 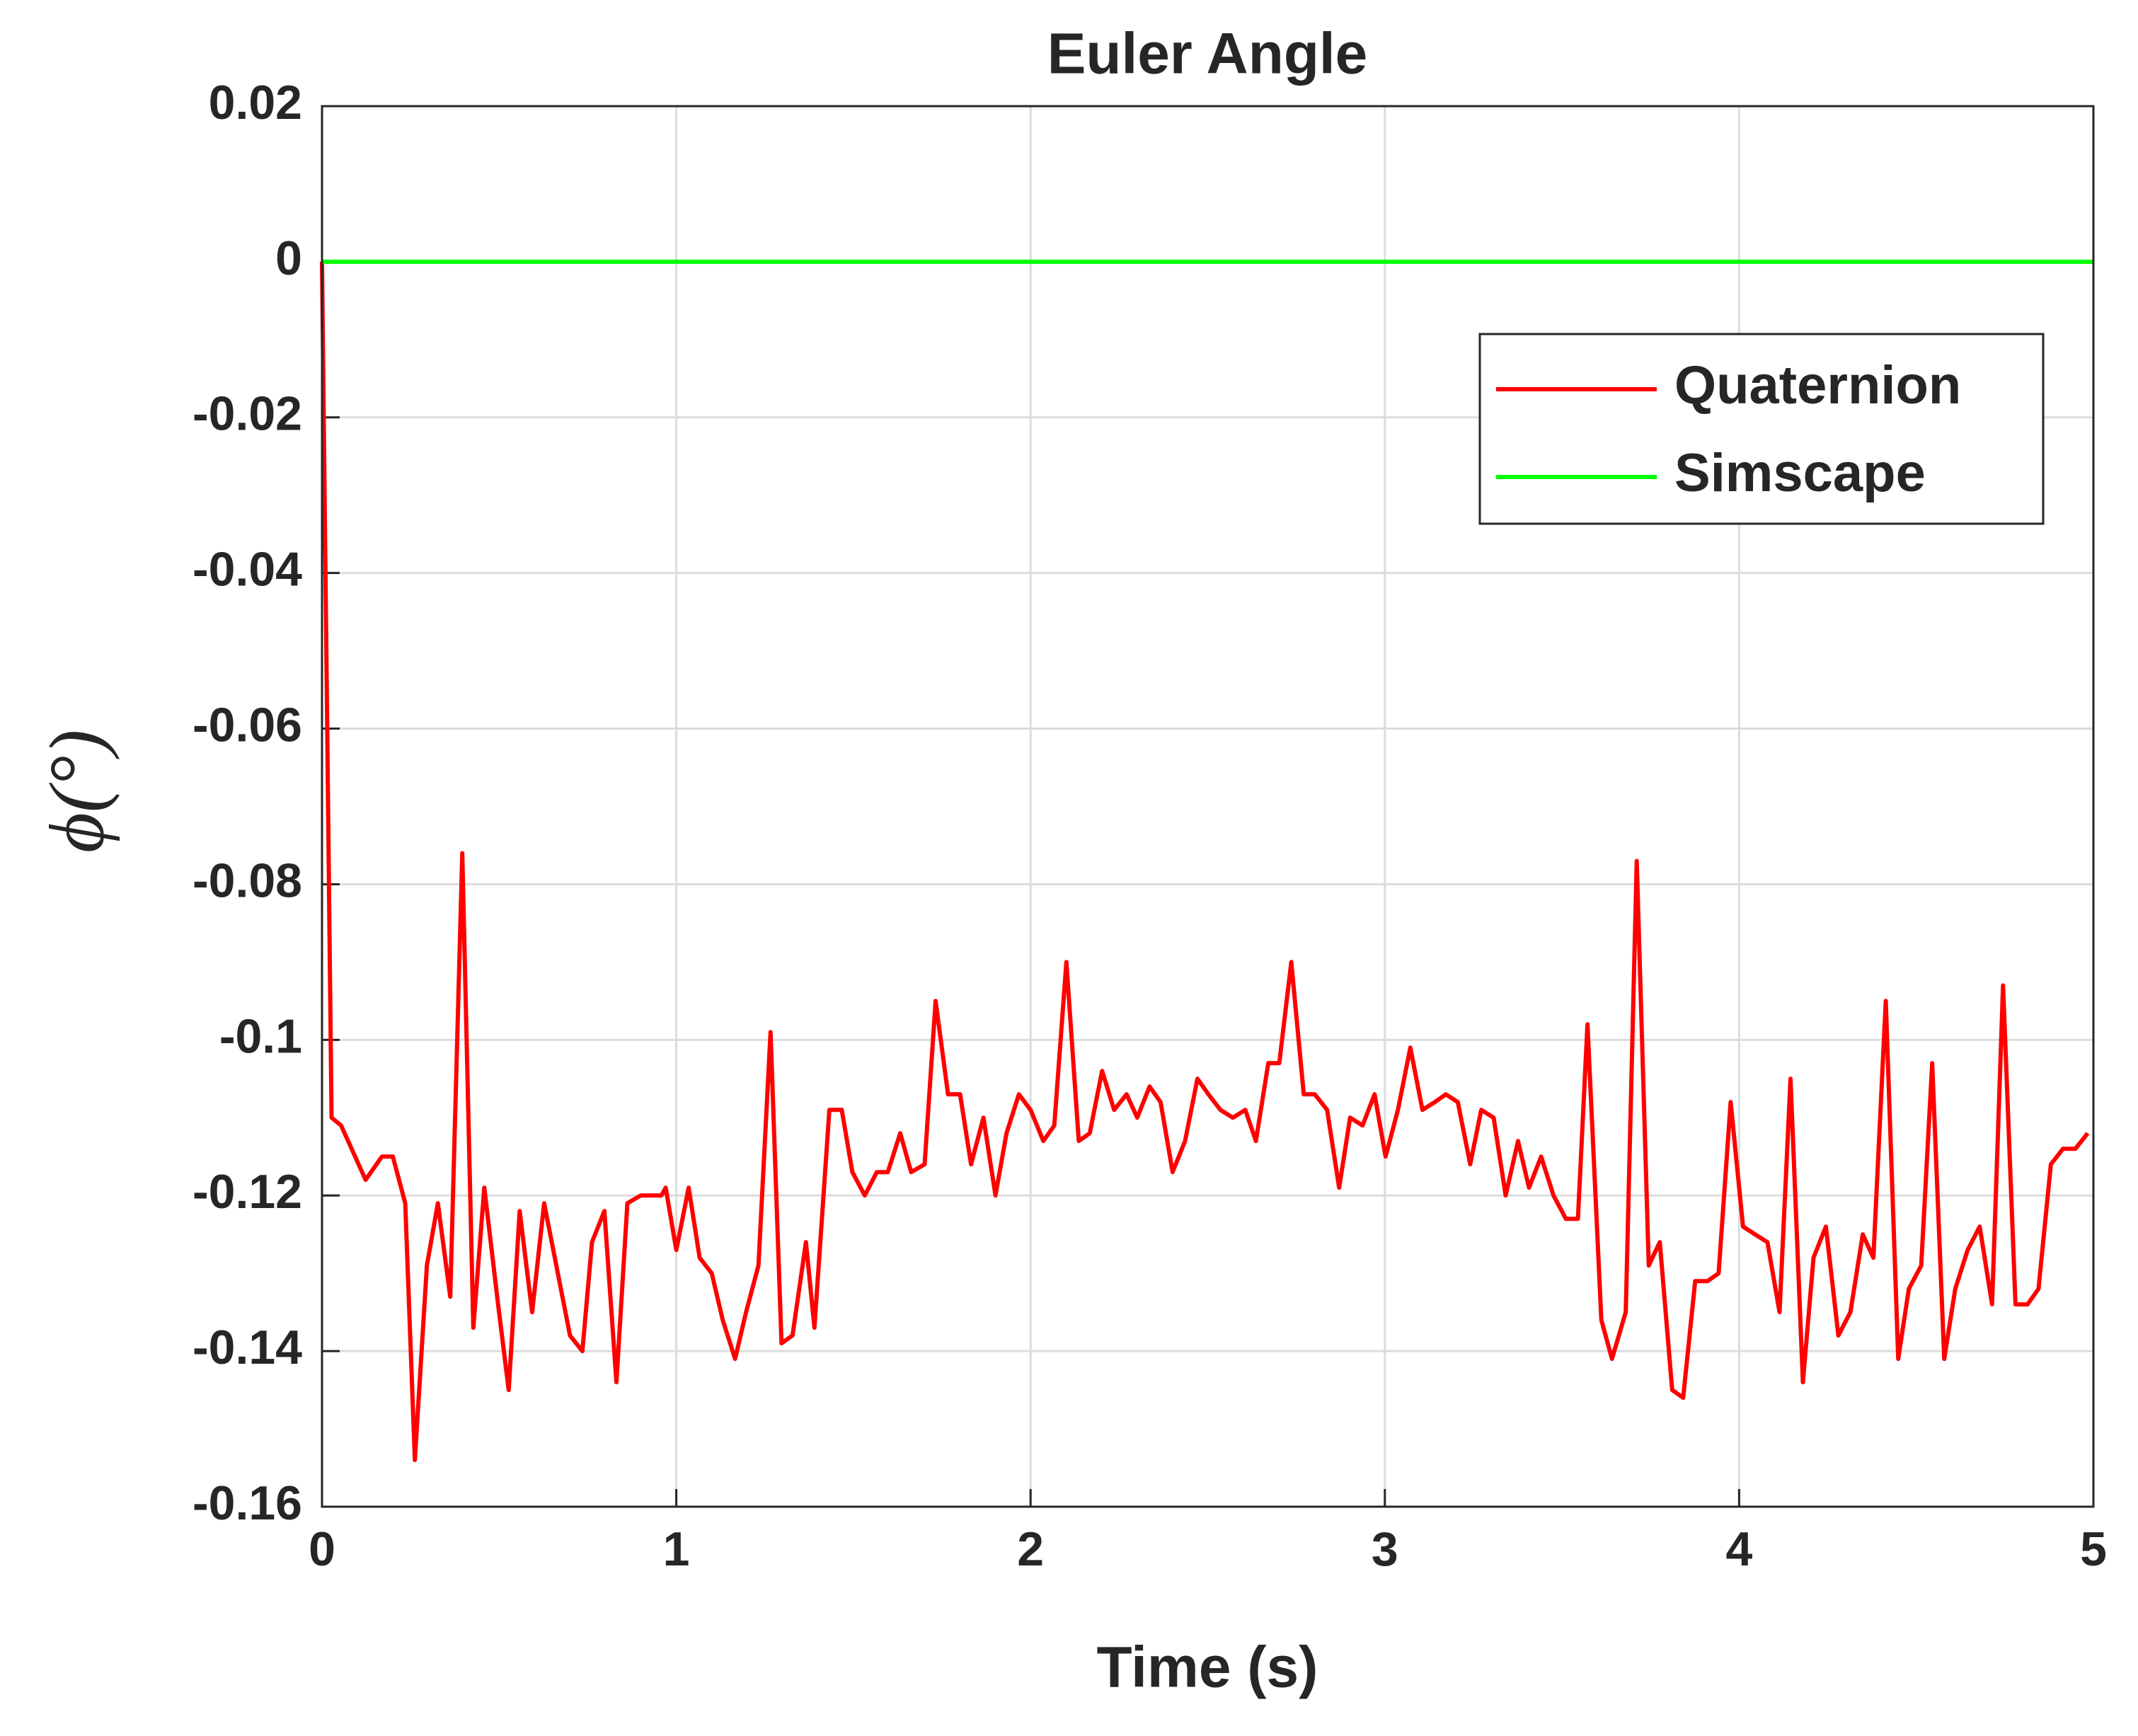 I want to click on y-tick-label: -0.02, so click(x=247, y=414).